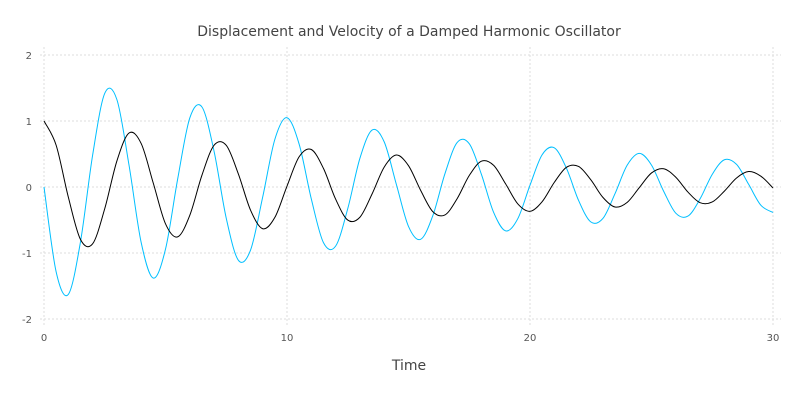 This screenshot has height=400, width=800. I want to click on x-tick-label: 20, so click(530, 338).